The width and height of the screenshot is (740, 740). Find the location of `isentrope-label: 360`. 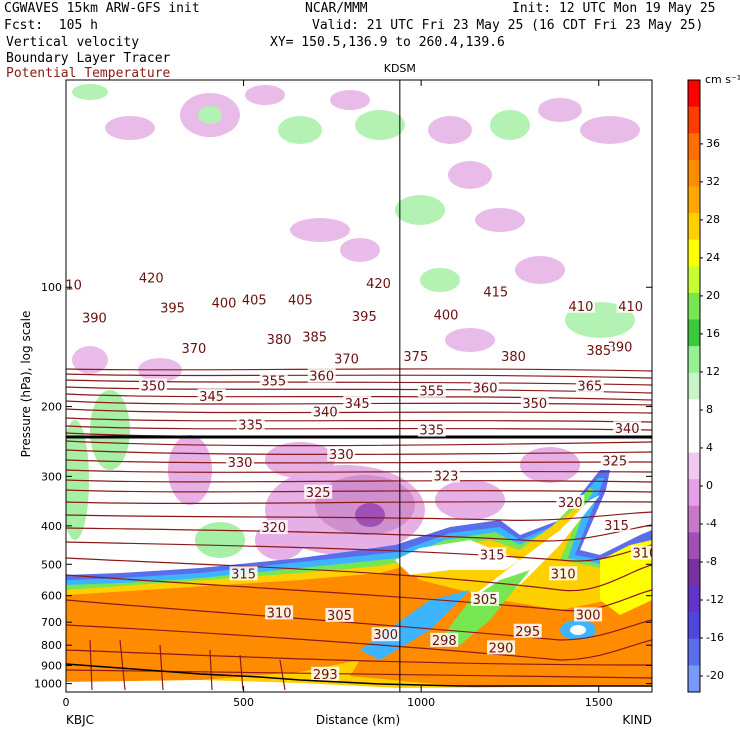

isentrope-label: 360 is located at coordinates (485, 388).